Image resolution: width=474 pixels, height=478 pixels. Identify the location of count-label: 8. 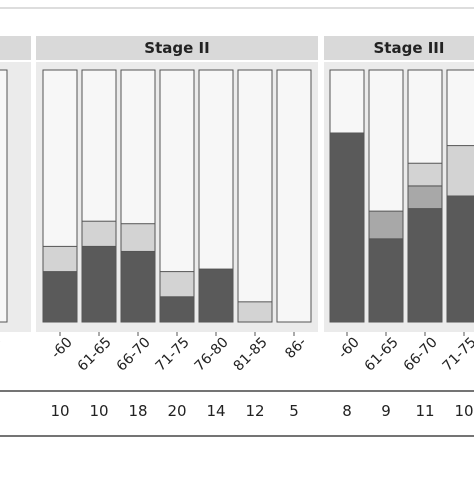
(347, 411).